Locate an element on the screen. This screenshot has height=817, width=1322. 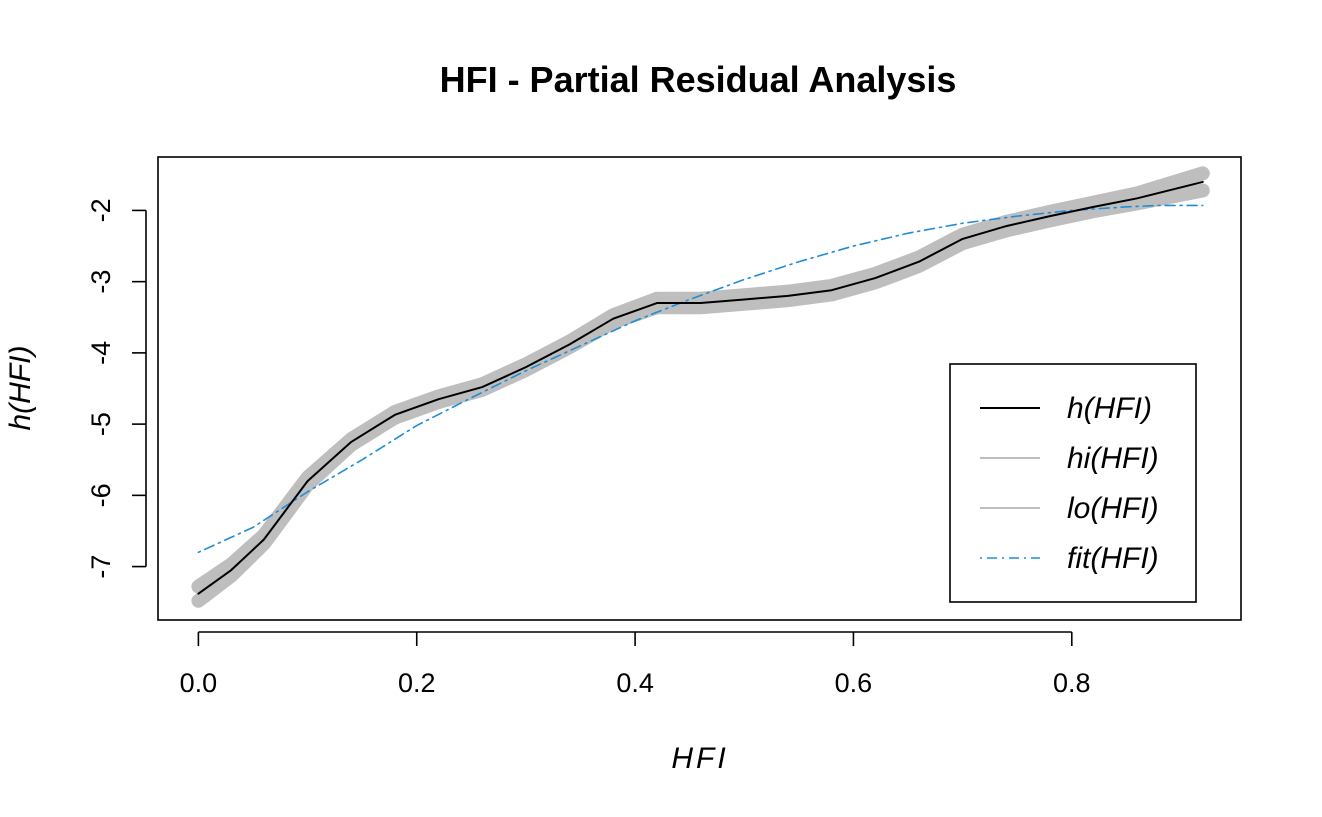
x-tick-label: 0.0 is located at coordinates (199, 683).